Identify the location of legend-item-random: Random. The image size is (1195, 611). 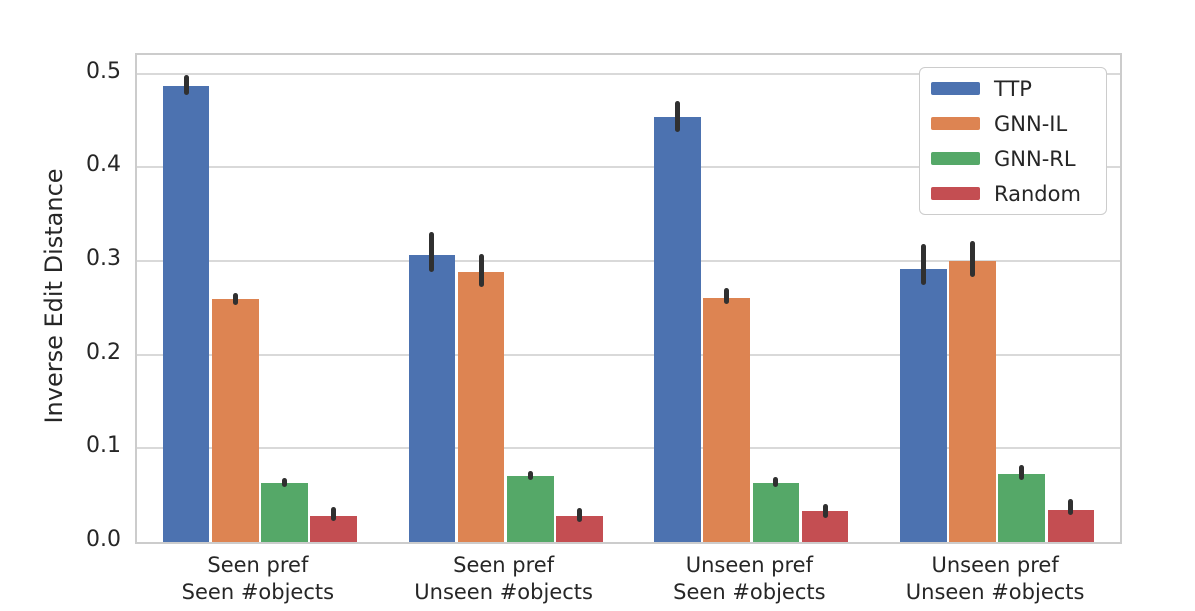
(1013, 194).